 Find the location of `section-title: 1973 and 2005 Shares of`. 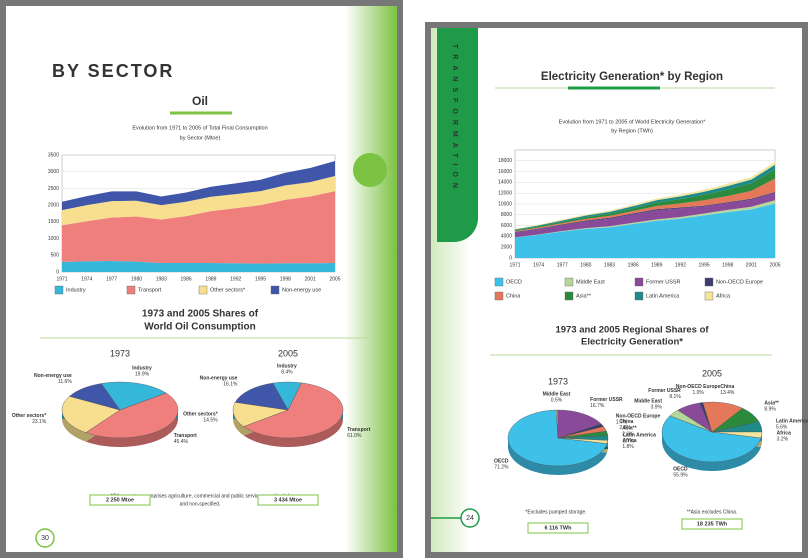

section-title: 1973 and 2005 Shares of is located at coordinates (200, 314).